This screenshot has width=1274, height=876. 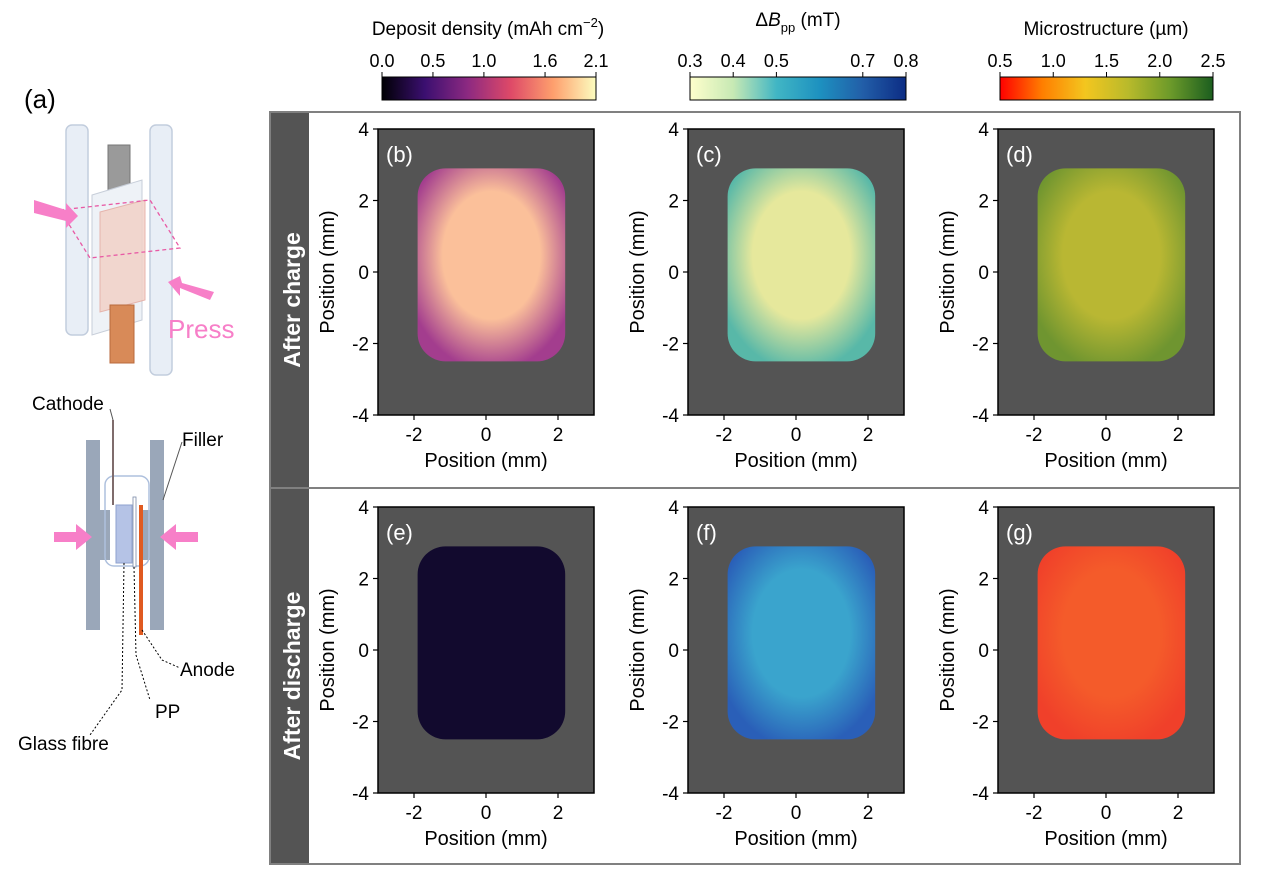 I want to click on filler-leader, so click(x=172, y=471).